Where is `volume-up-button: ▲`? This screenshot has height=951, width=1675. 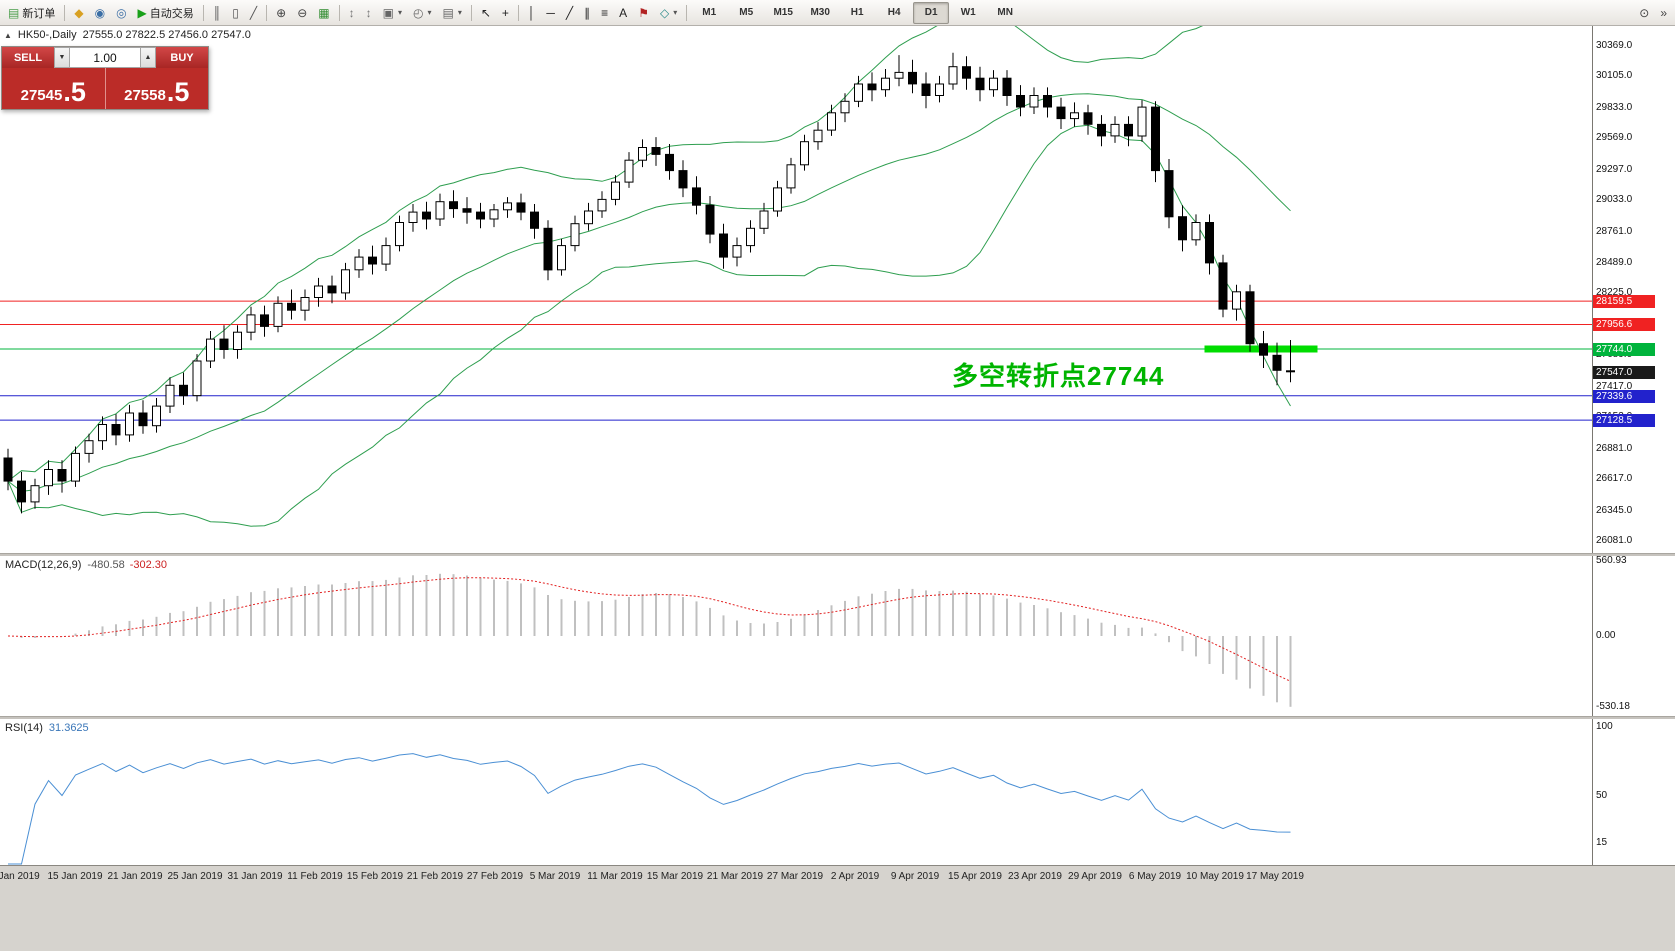 volume-up-button: ▲ is located at coordinates (148, 57).